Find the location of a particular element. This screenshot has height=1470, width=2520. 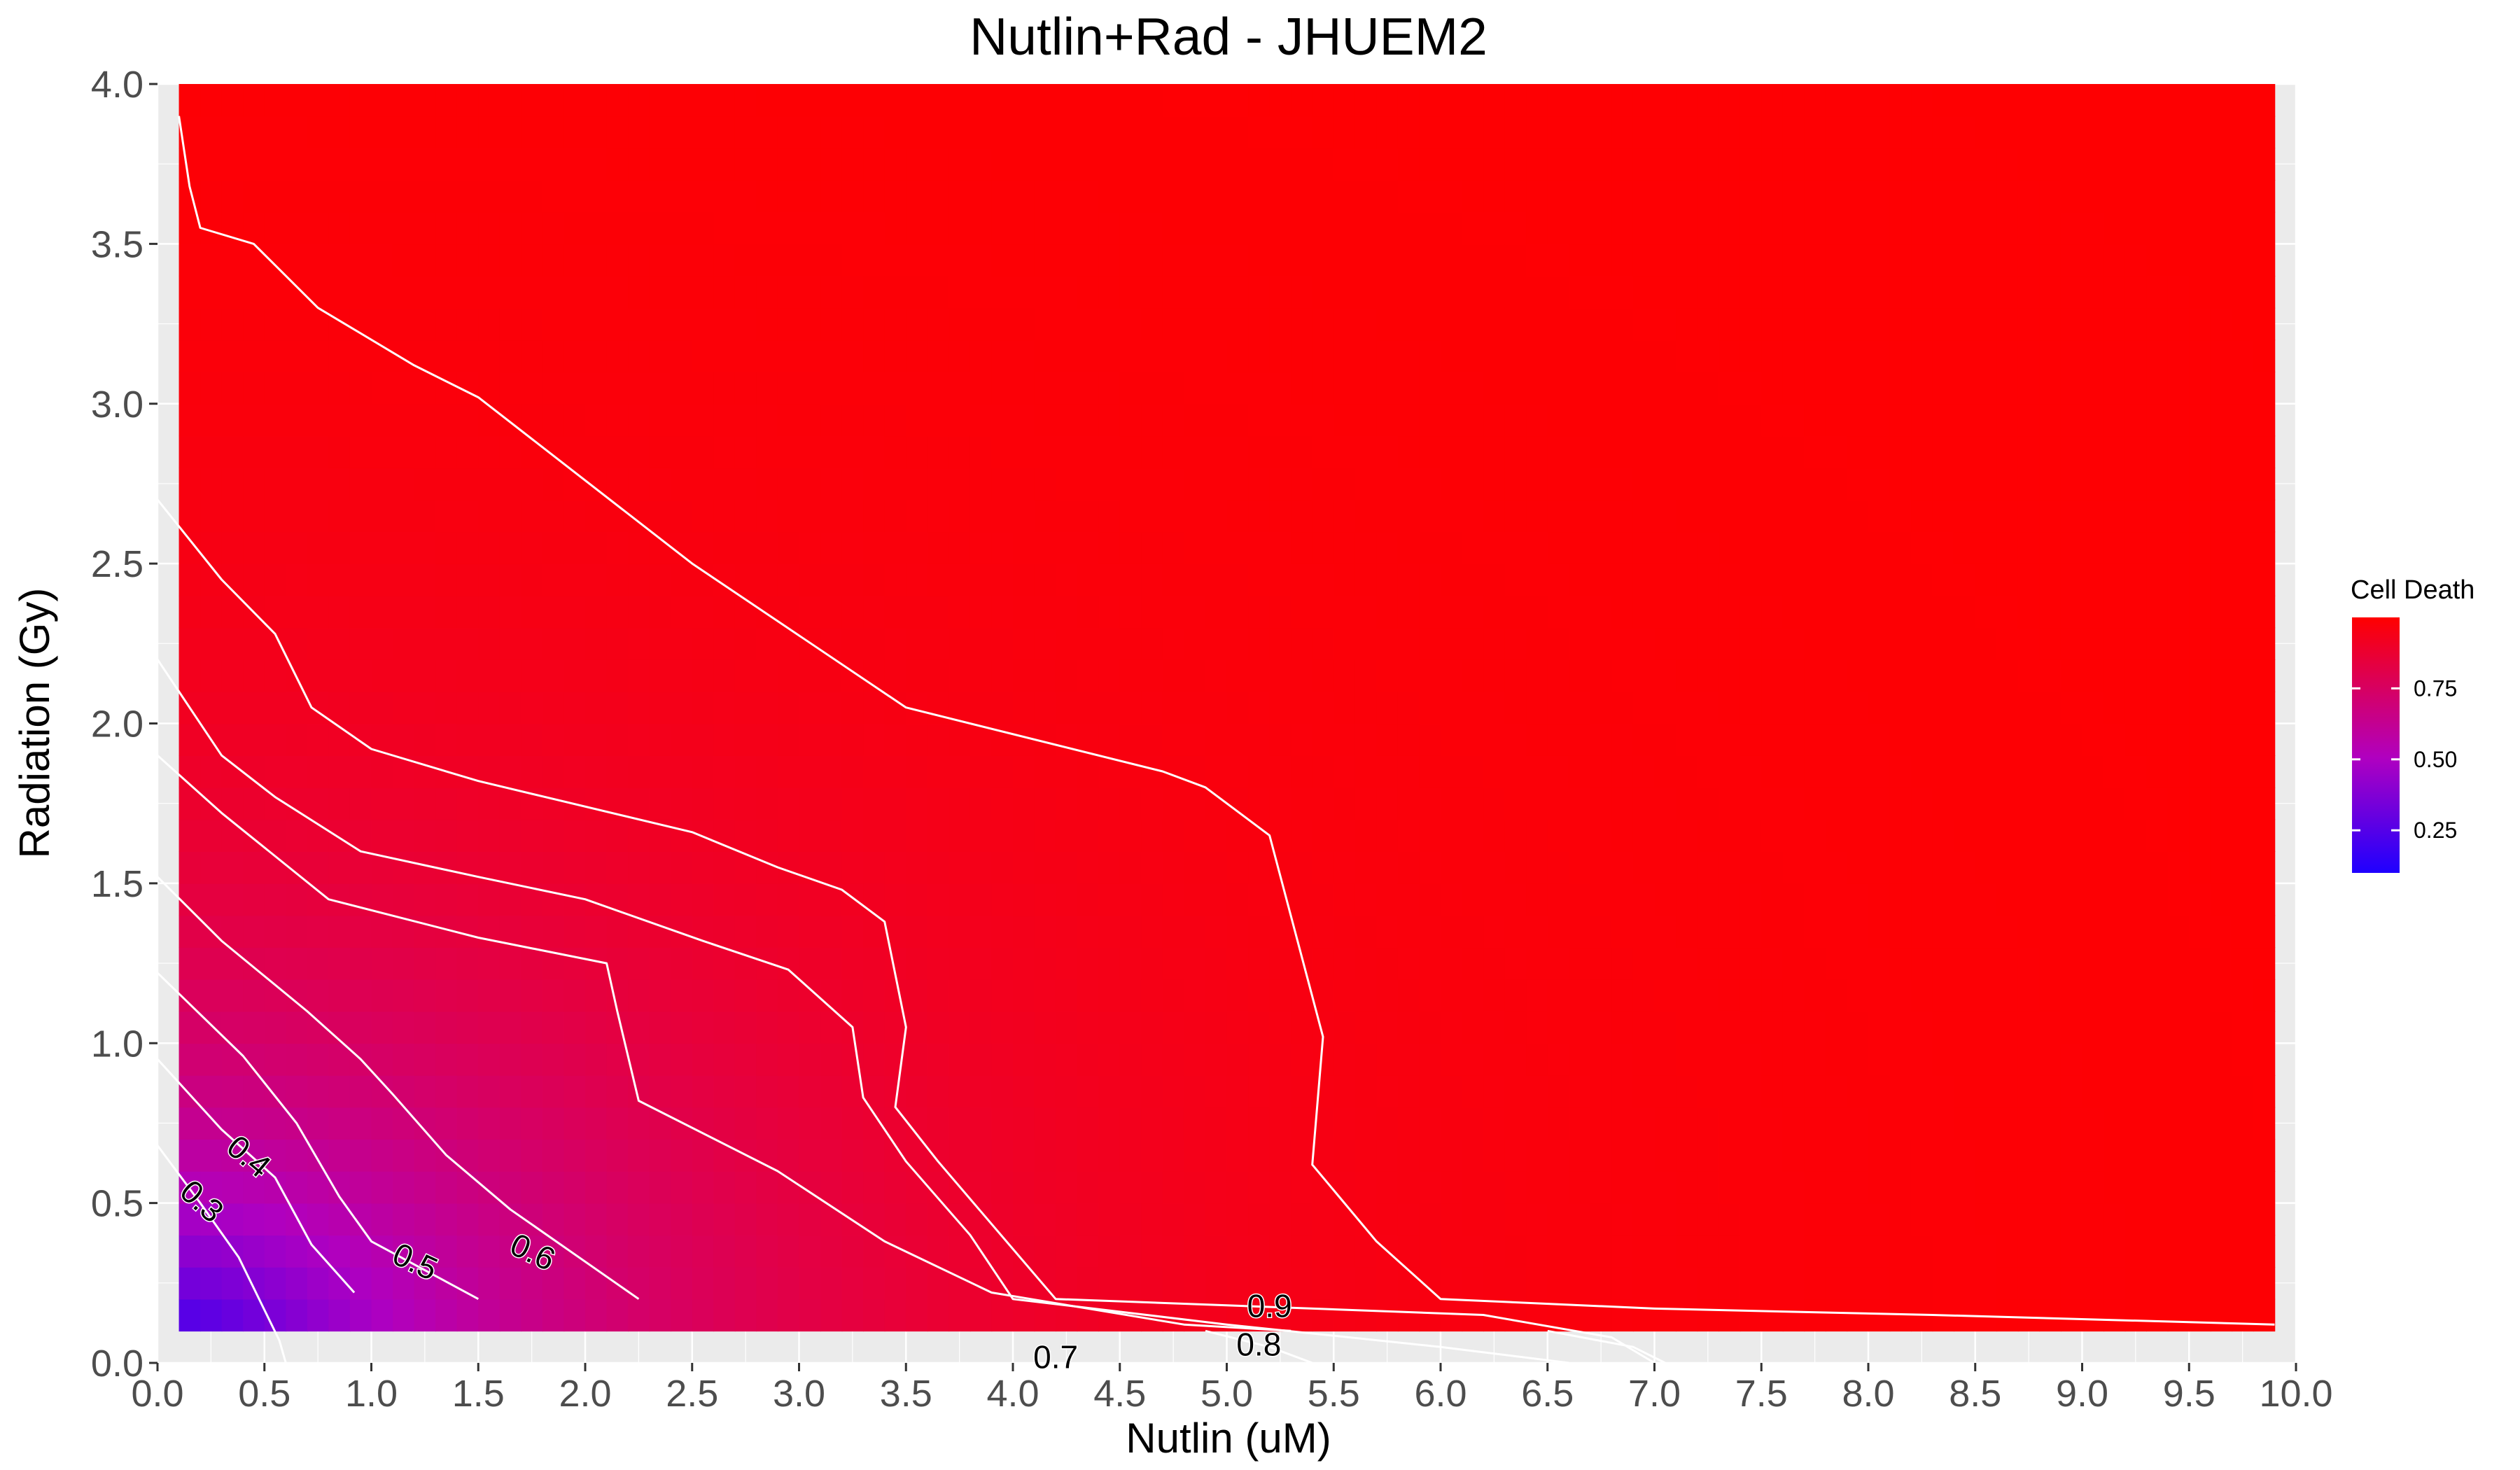

x-tick-label: 6.0 is located at coordinates (1440, 1394).